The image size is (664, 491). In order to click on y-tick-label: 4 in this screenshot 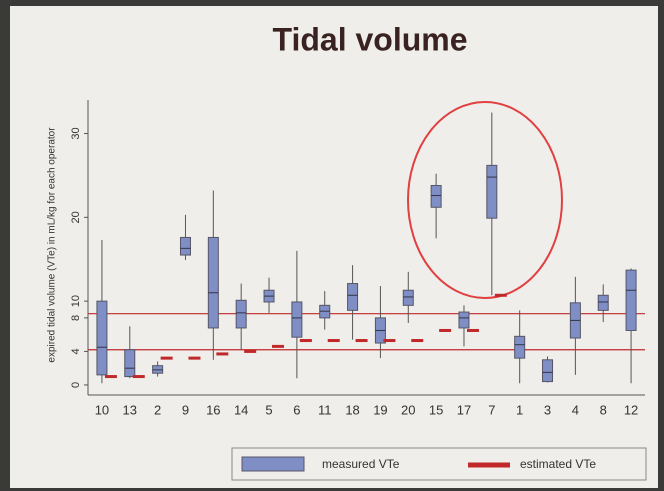, I will do `click(76, 351)`.